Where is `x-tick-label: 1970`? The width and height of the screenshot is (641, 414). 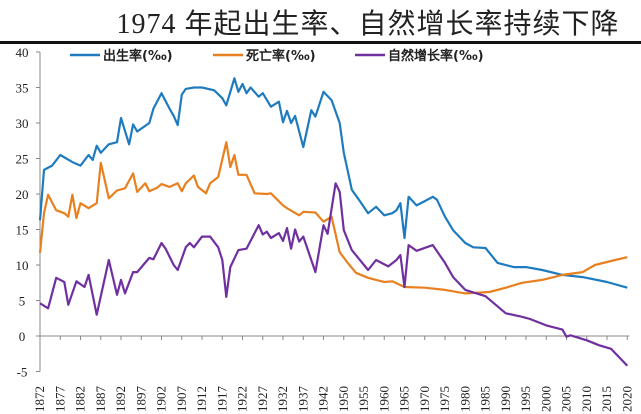 x-tick-label: 1970 is located at coordinates (424, 399).